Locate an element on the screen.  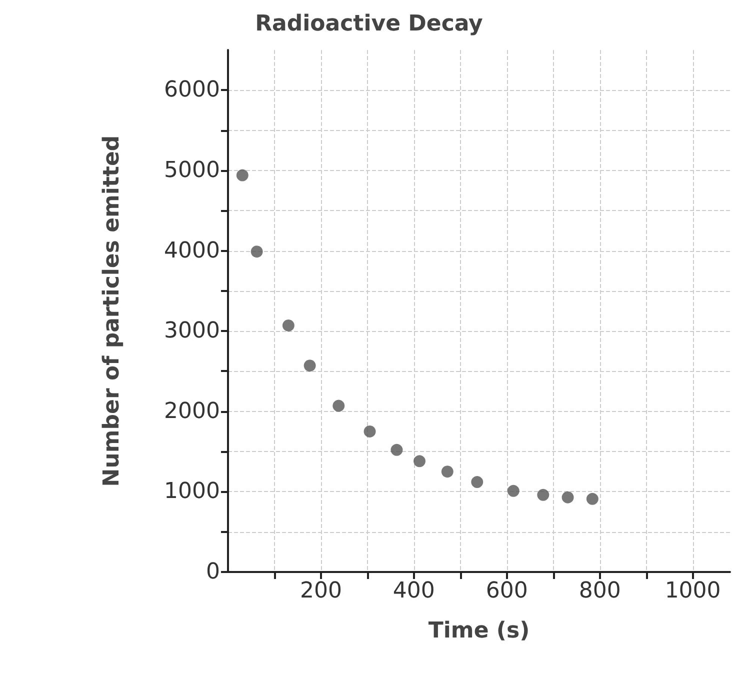
x-tick-label: 800 is located at coordinates (599, 591).